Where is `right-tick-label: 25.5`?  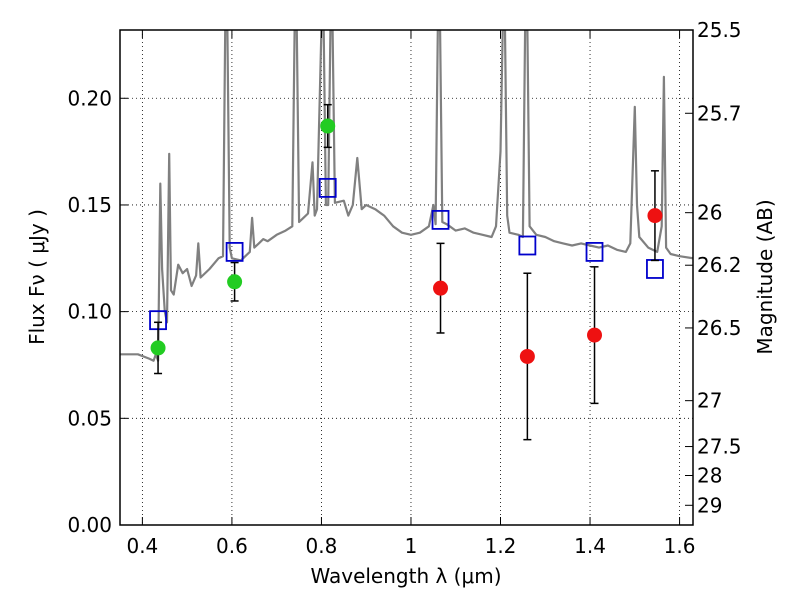
right-tick-label: 25.5 is located at coordinates (719, 30).